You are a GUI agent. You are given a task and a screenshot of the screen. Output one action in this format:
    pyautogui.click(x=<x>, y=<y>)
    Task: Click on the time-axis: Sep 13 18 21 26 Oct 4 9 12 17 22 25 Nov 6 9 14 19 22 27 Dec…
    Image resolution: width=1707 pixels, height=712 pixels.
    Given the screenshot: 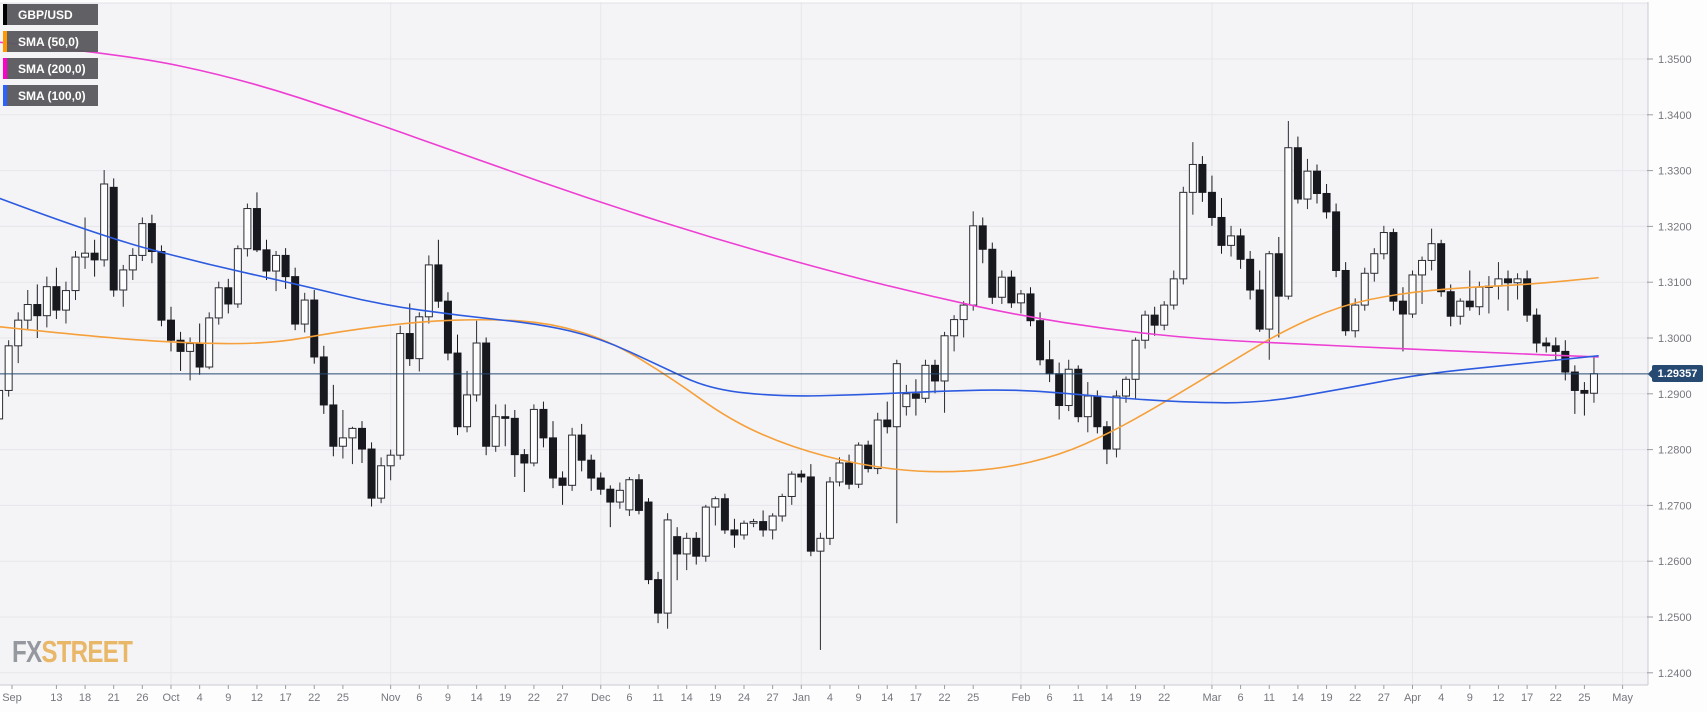 What is the action you would take?
    pyautogui.click(x=817, y=694)
    